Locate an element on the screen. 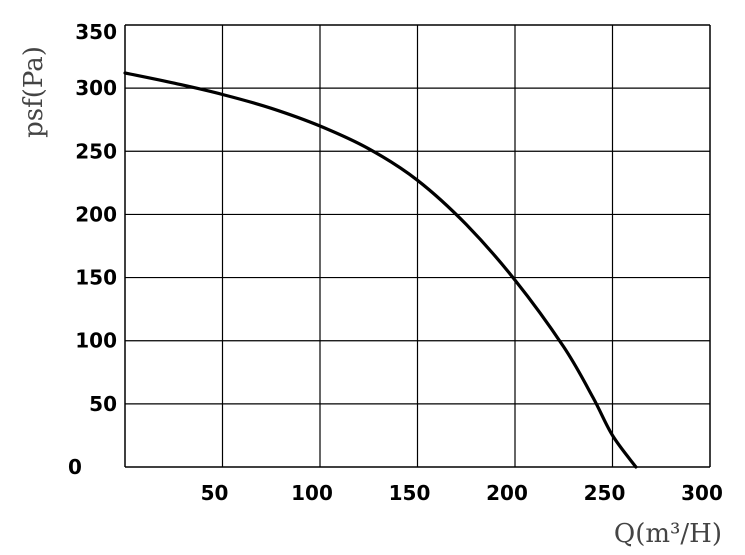 Image resolution: width=745 pixels, height=555 pixels. y-tick-labels: 0 50 100 150 200 250 300 350 is located at coordinates (92, 249).